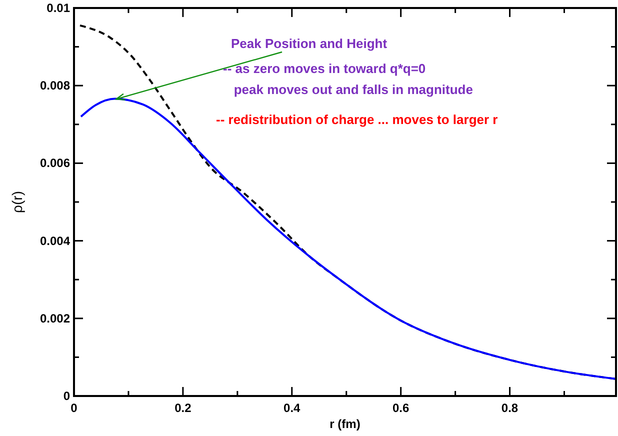 This screenshot has height=436, width=618. Describe the element at coordinates (345, 424) in the screenshot. I see `x-axis-title: r (fm)` at that location.